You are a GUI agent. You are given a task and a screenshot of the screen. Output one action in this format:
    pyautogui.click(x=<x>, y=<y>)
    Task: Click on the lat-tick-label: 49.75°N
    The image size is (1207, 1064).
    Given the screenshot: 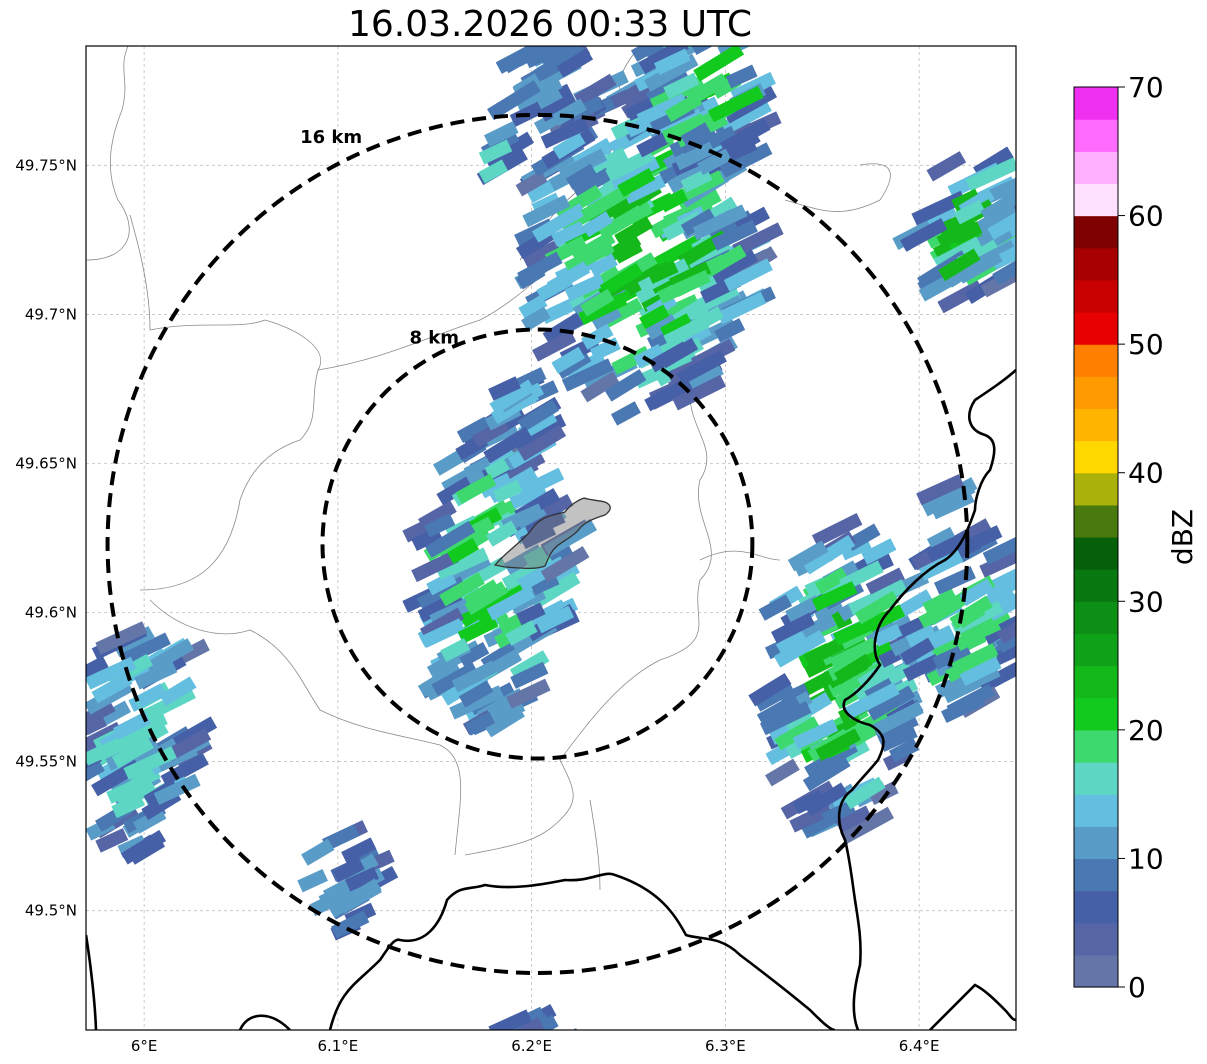 What is the action you would take?
    pyautogui.click(x=46, y=165)
    